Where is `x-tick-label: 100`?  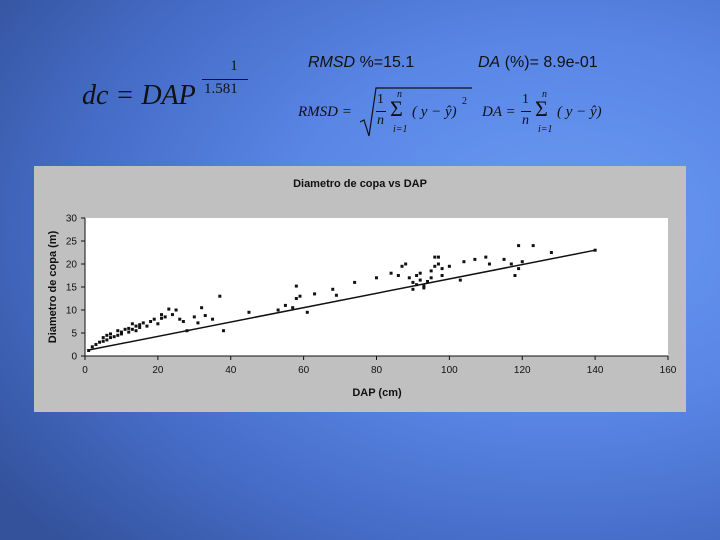
x-tick-label: 100 is located at coordinates (449, 370).